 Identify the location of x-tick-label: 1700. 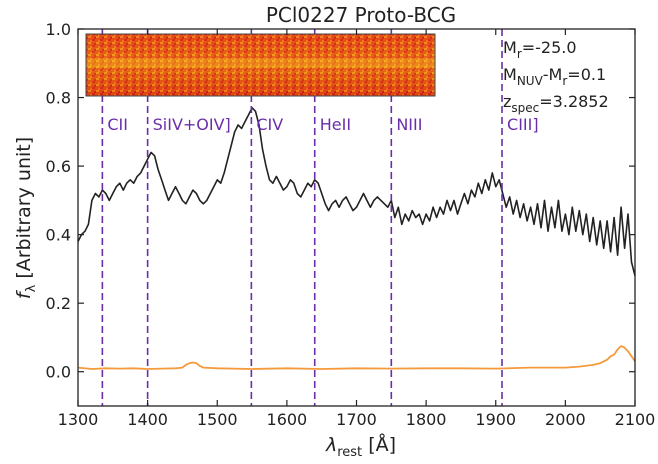
(356, 419).